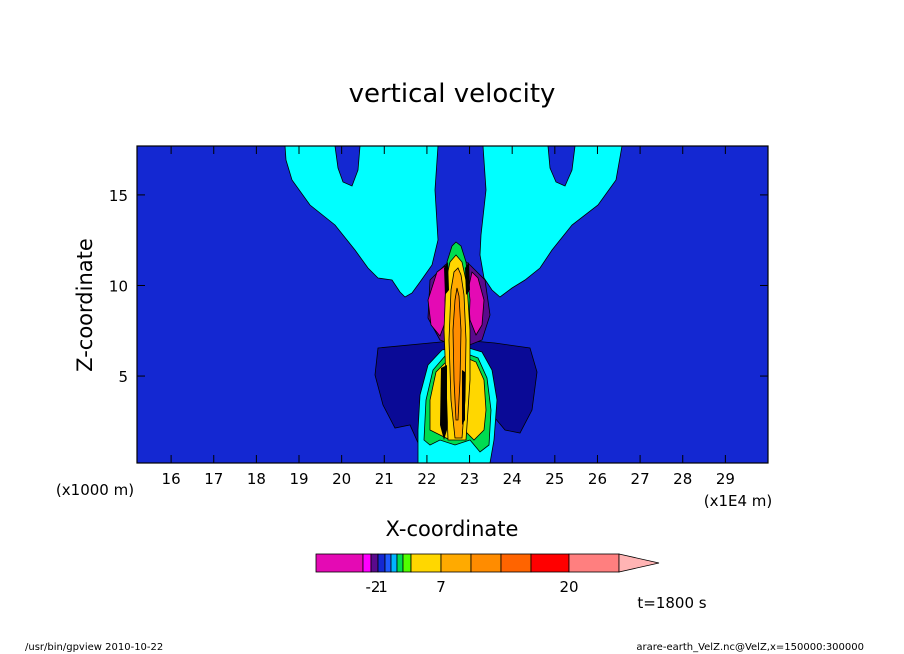  What do you see at coordinates (95, 490) in the screenshot?
I see `y-scale-note: (x1000 m)` at bounding box center [95, 490].